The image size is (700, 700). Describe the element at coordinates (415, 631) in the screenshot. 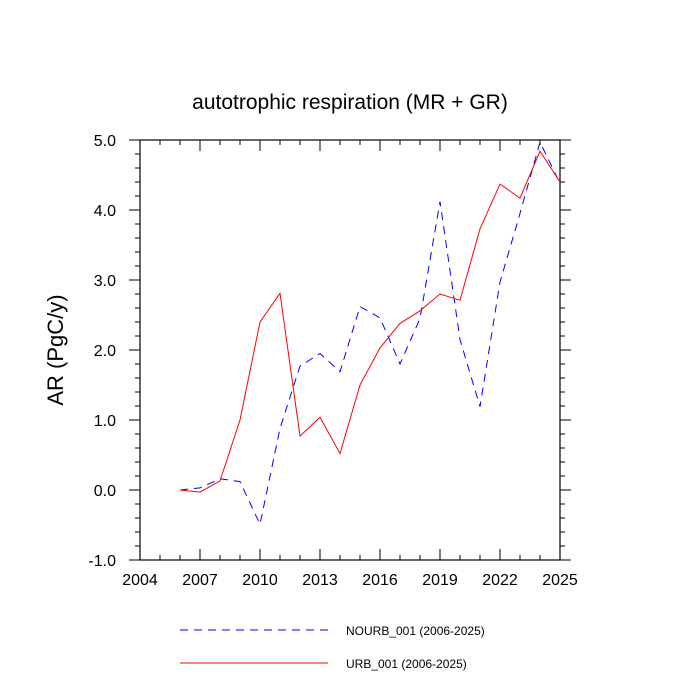

I see `legend-label-1: NOURB_001 (2006-2025)` at that location.